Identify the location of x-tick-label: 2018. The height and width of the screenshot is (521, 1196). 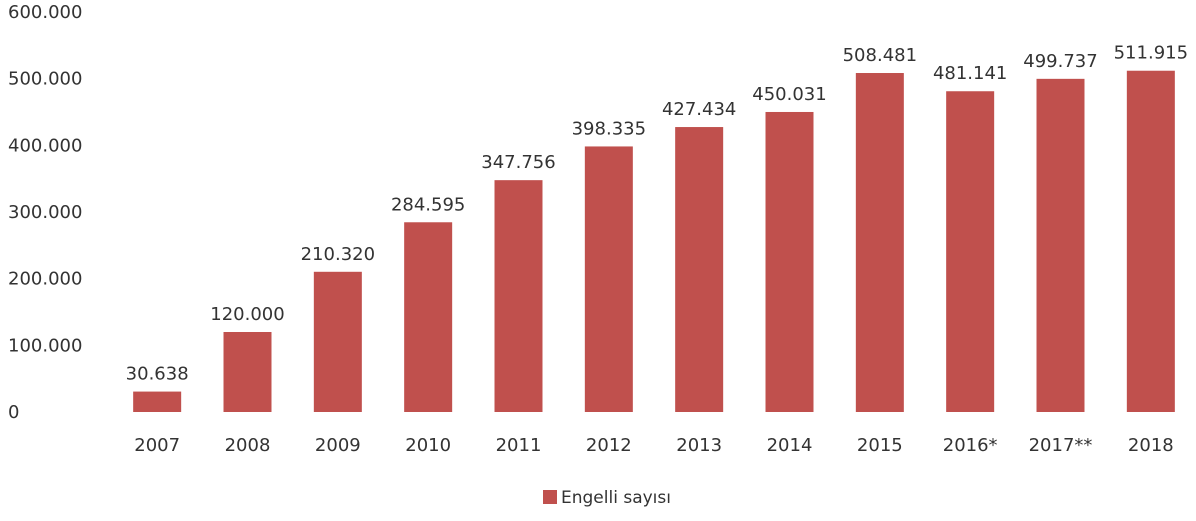
(1151, 445).